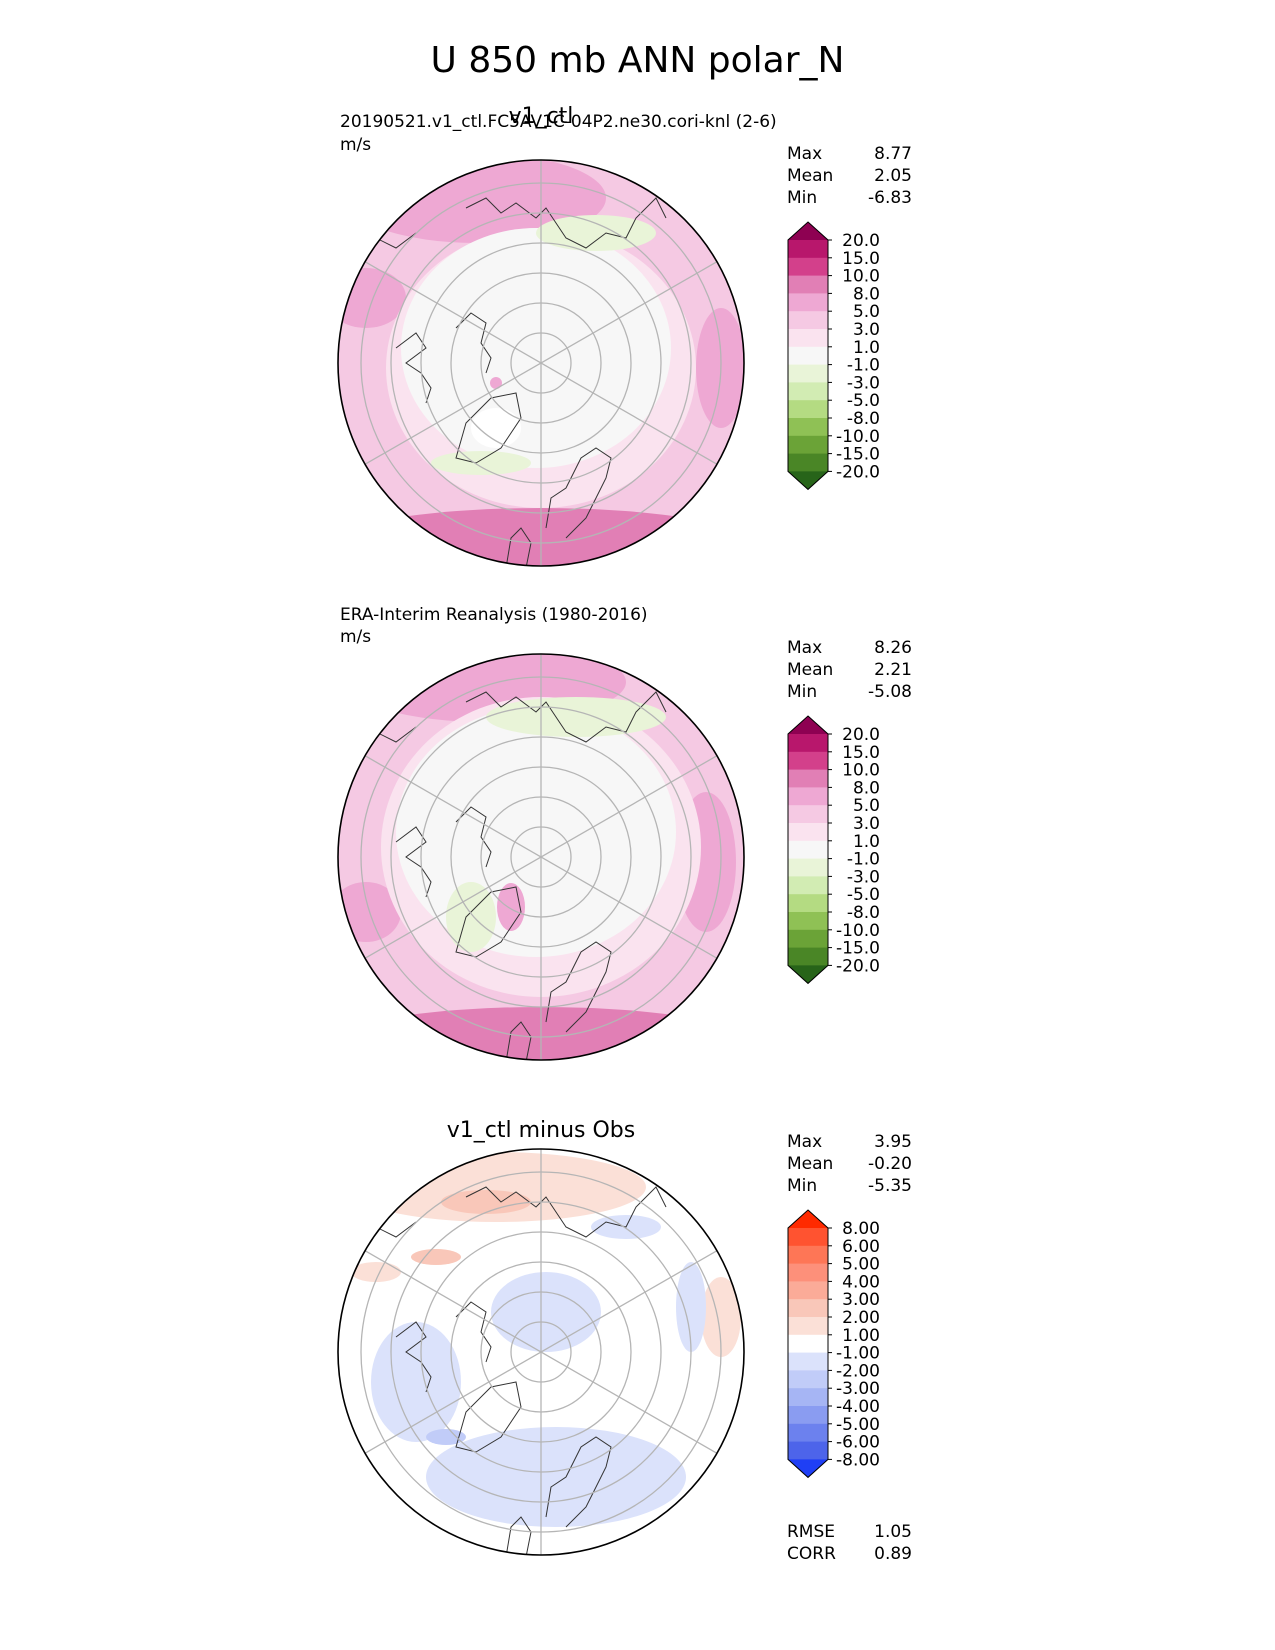 The image size is (1275, 1650). What do you see at coordinates (811, 1554) in the screenshot?
I see `corr-label: CORR` at bounding box center [811, 1554].